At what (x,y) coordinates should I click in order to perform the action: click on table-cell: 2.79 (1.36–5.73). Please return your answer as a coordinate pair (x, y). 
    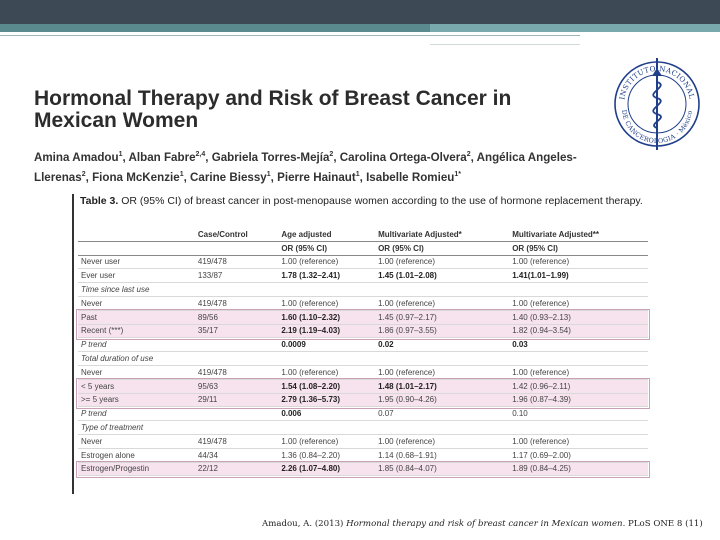
    Looking at the image, I should click on (327, 400).